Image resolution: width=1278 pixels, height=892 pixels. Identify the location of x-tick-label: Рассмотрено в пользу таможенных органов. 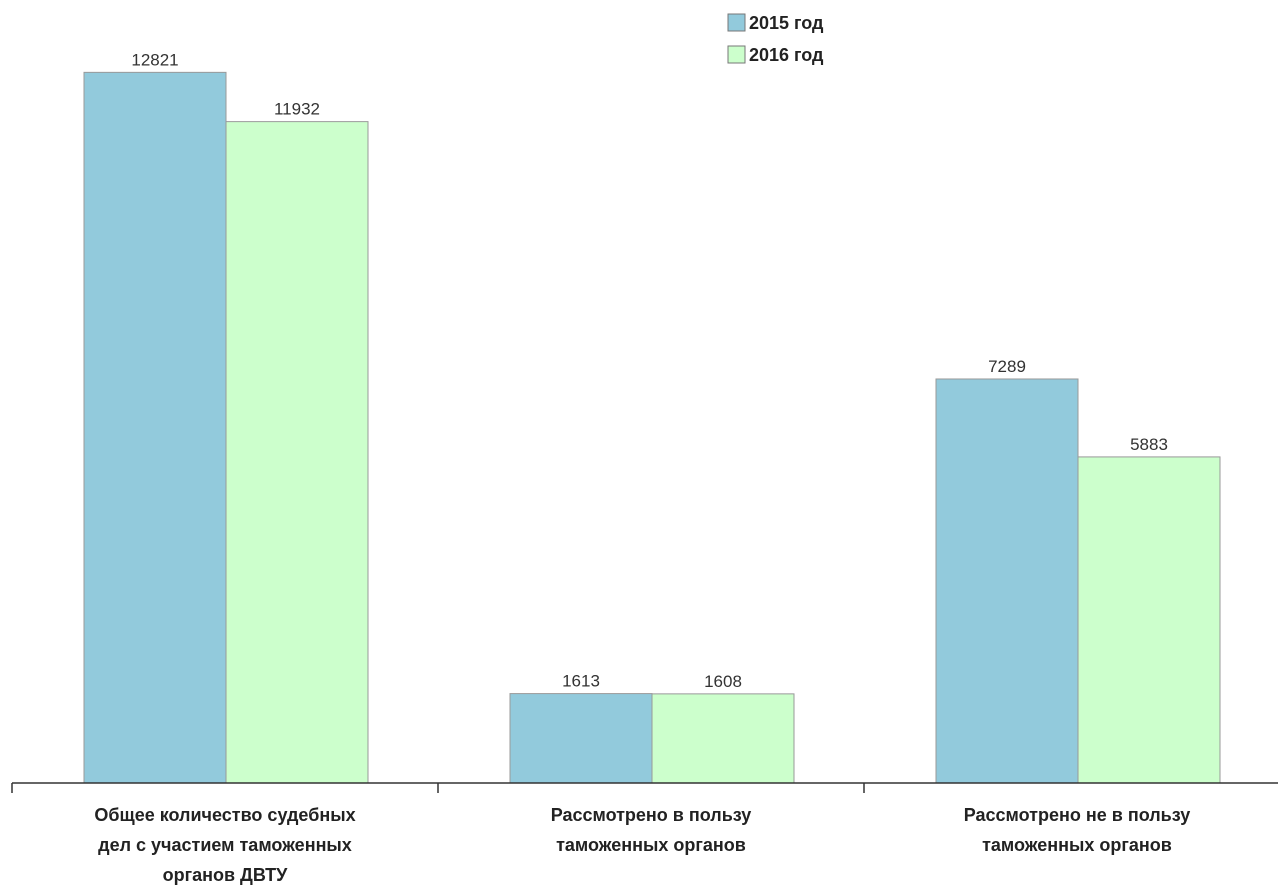
(651, 830).